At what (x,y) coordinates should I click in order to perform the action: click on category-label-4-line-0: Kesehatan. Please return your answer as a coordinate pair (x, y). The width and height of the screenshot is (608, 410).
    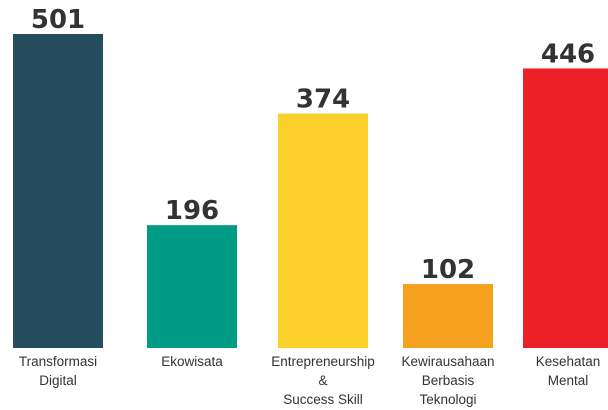
    Looking at the image, I should click on (568, 361).